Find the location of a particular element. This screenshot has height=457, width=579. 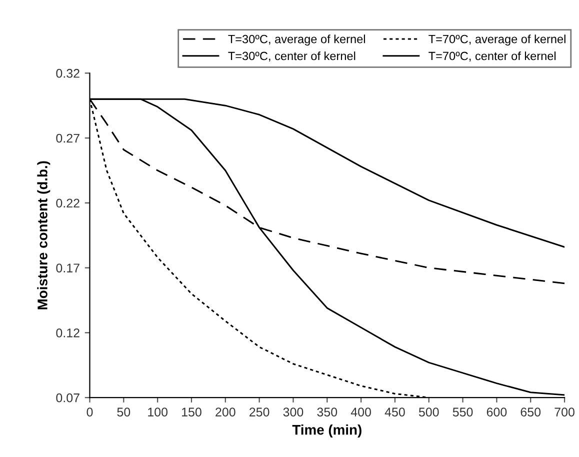

x-tick-label: 550 is located at coordinates (462, 412).